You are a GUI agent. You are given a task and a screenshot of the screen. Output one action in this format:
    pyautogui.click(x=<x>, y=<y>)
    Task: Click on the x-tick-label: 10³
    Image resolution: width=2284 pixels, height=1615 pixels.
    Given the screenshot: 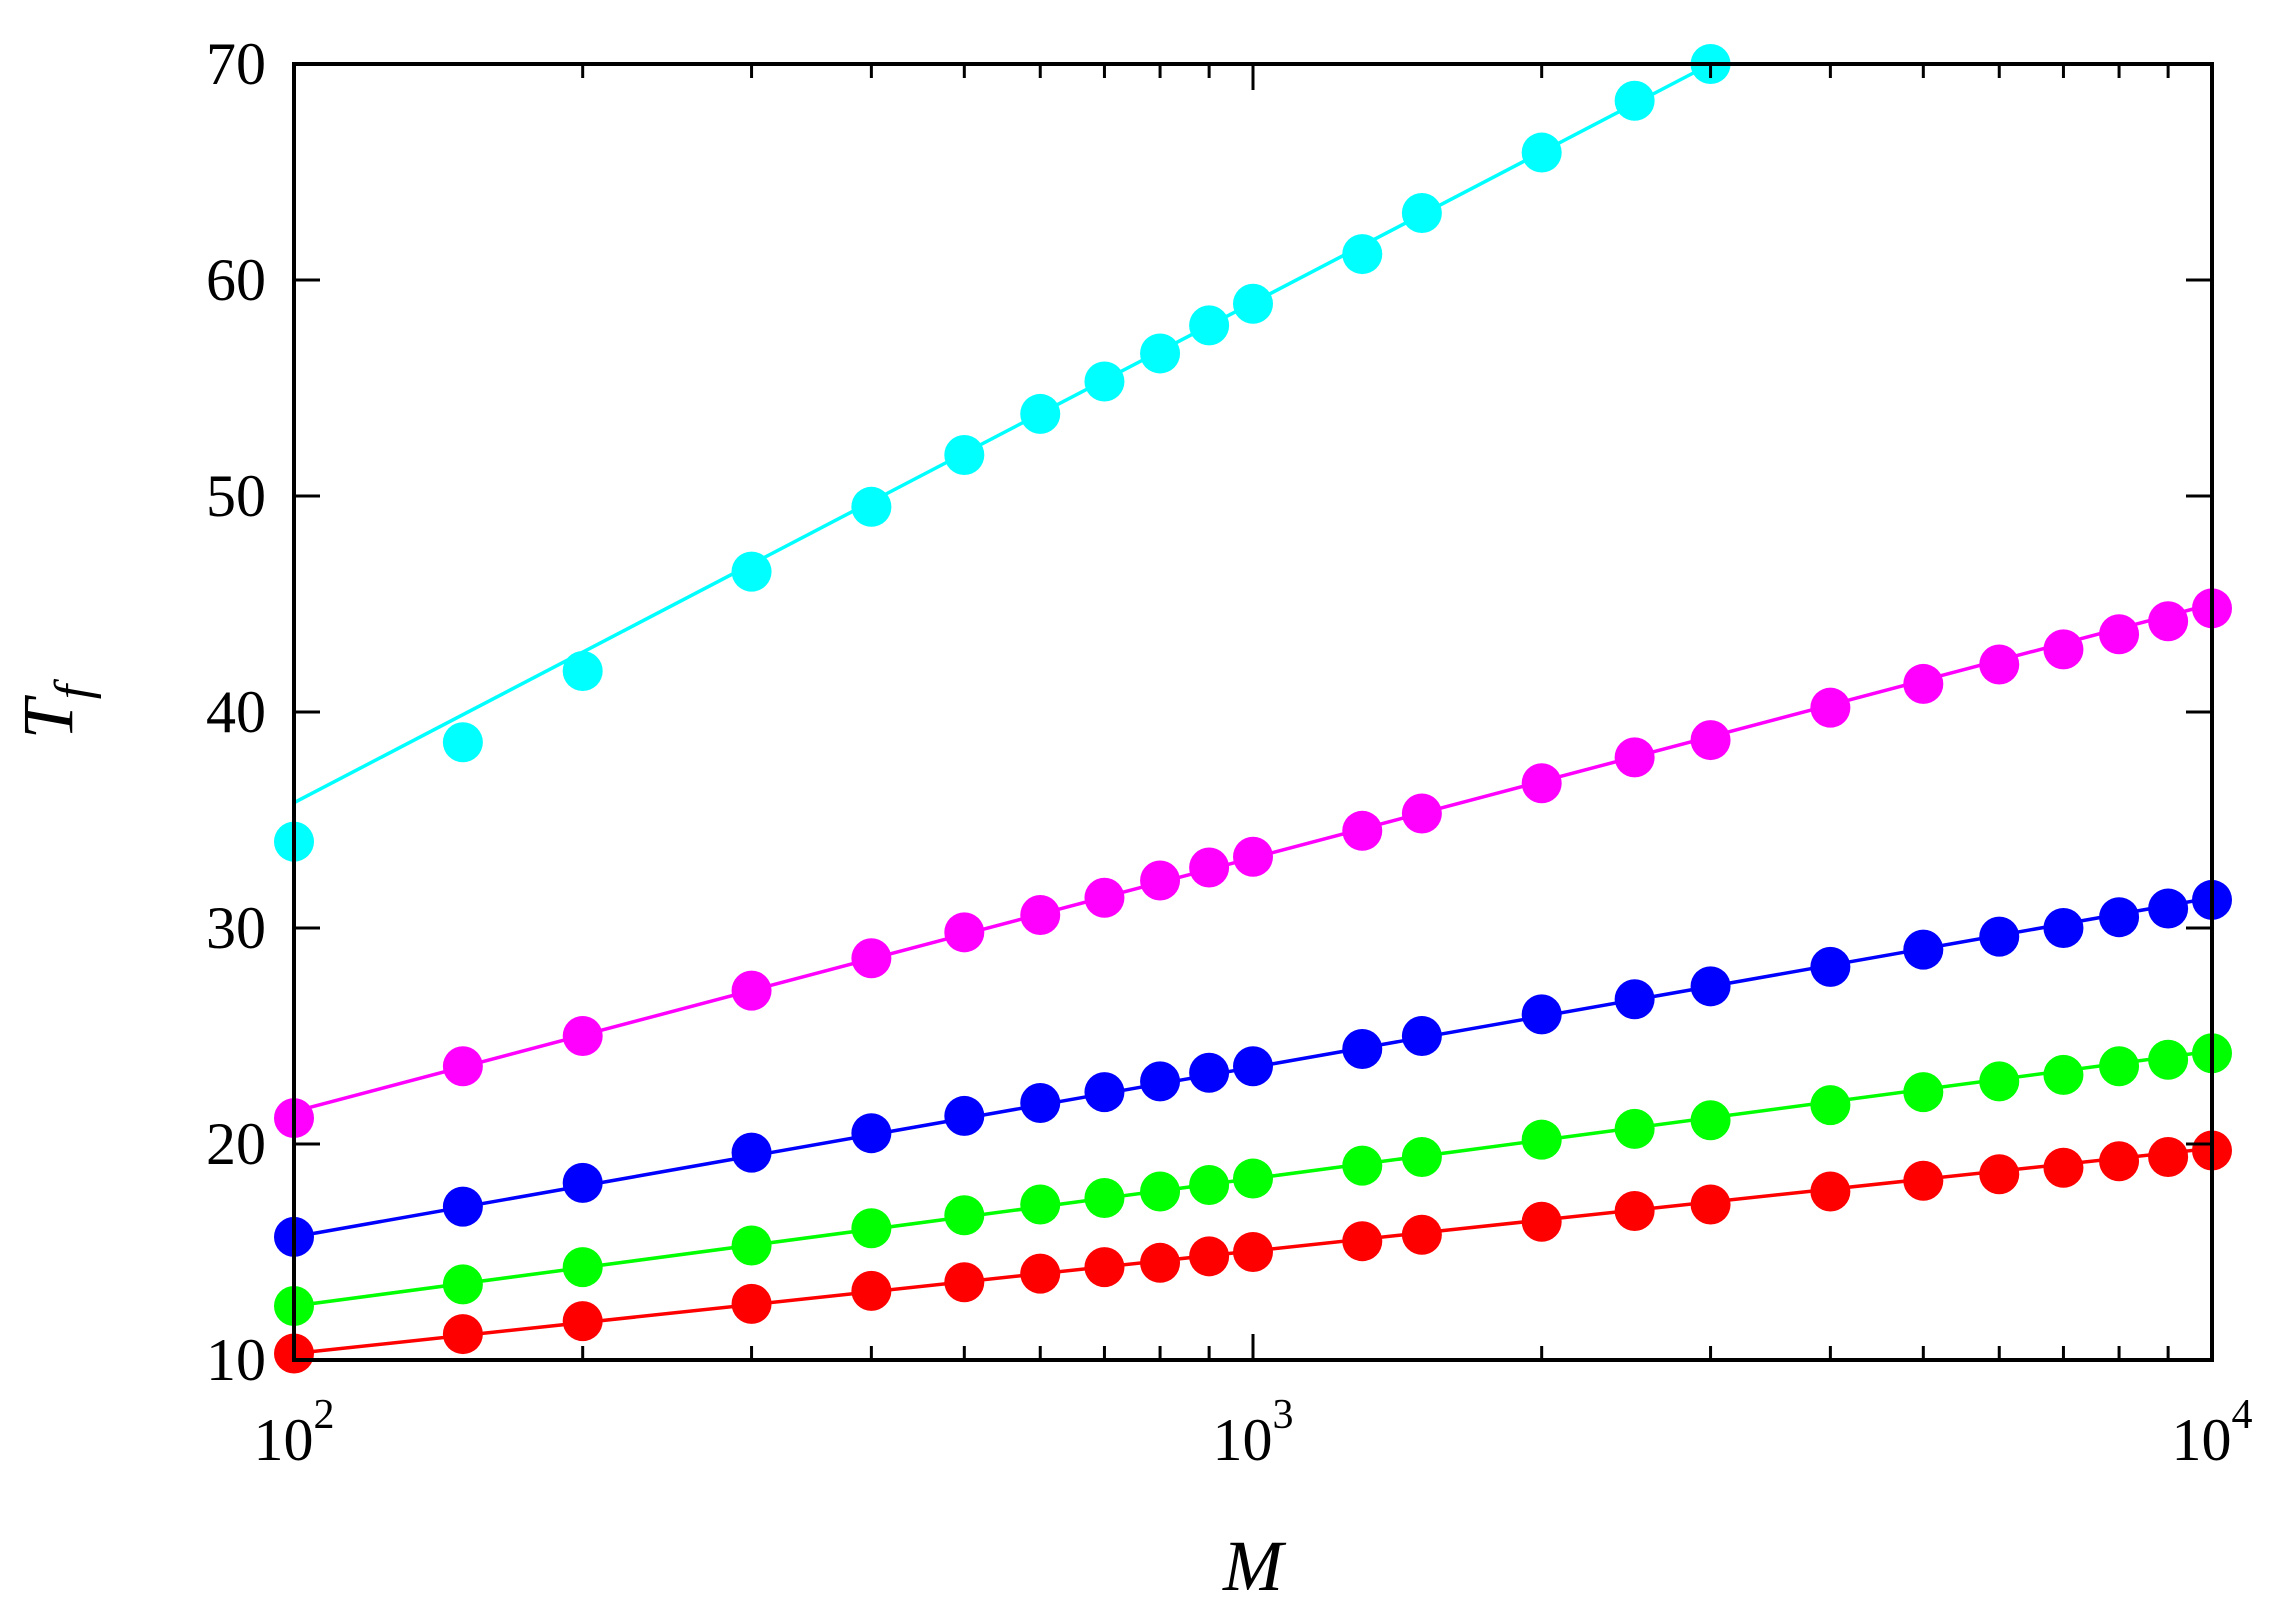 What is the action you would take?
    pyautogui.click(x=1253, y=1432)
    